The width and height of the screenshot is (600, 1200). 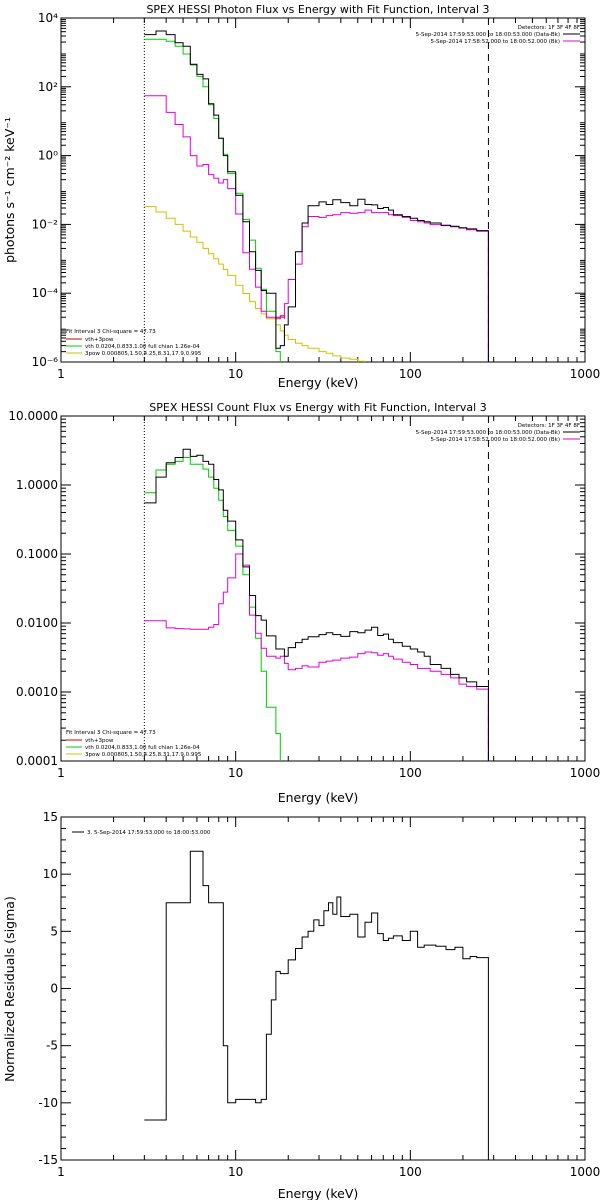 I want to click on count-flux-x-tick-label: 1000, so click(x=585, y=773).